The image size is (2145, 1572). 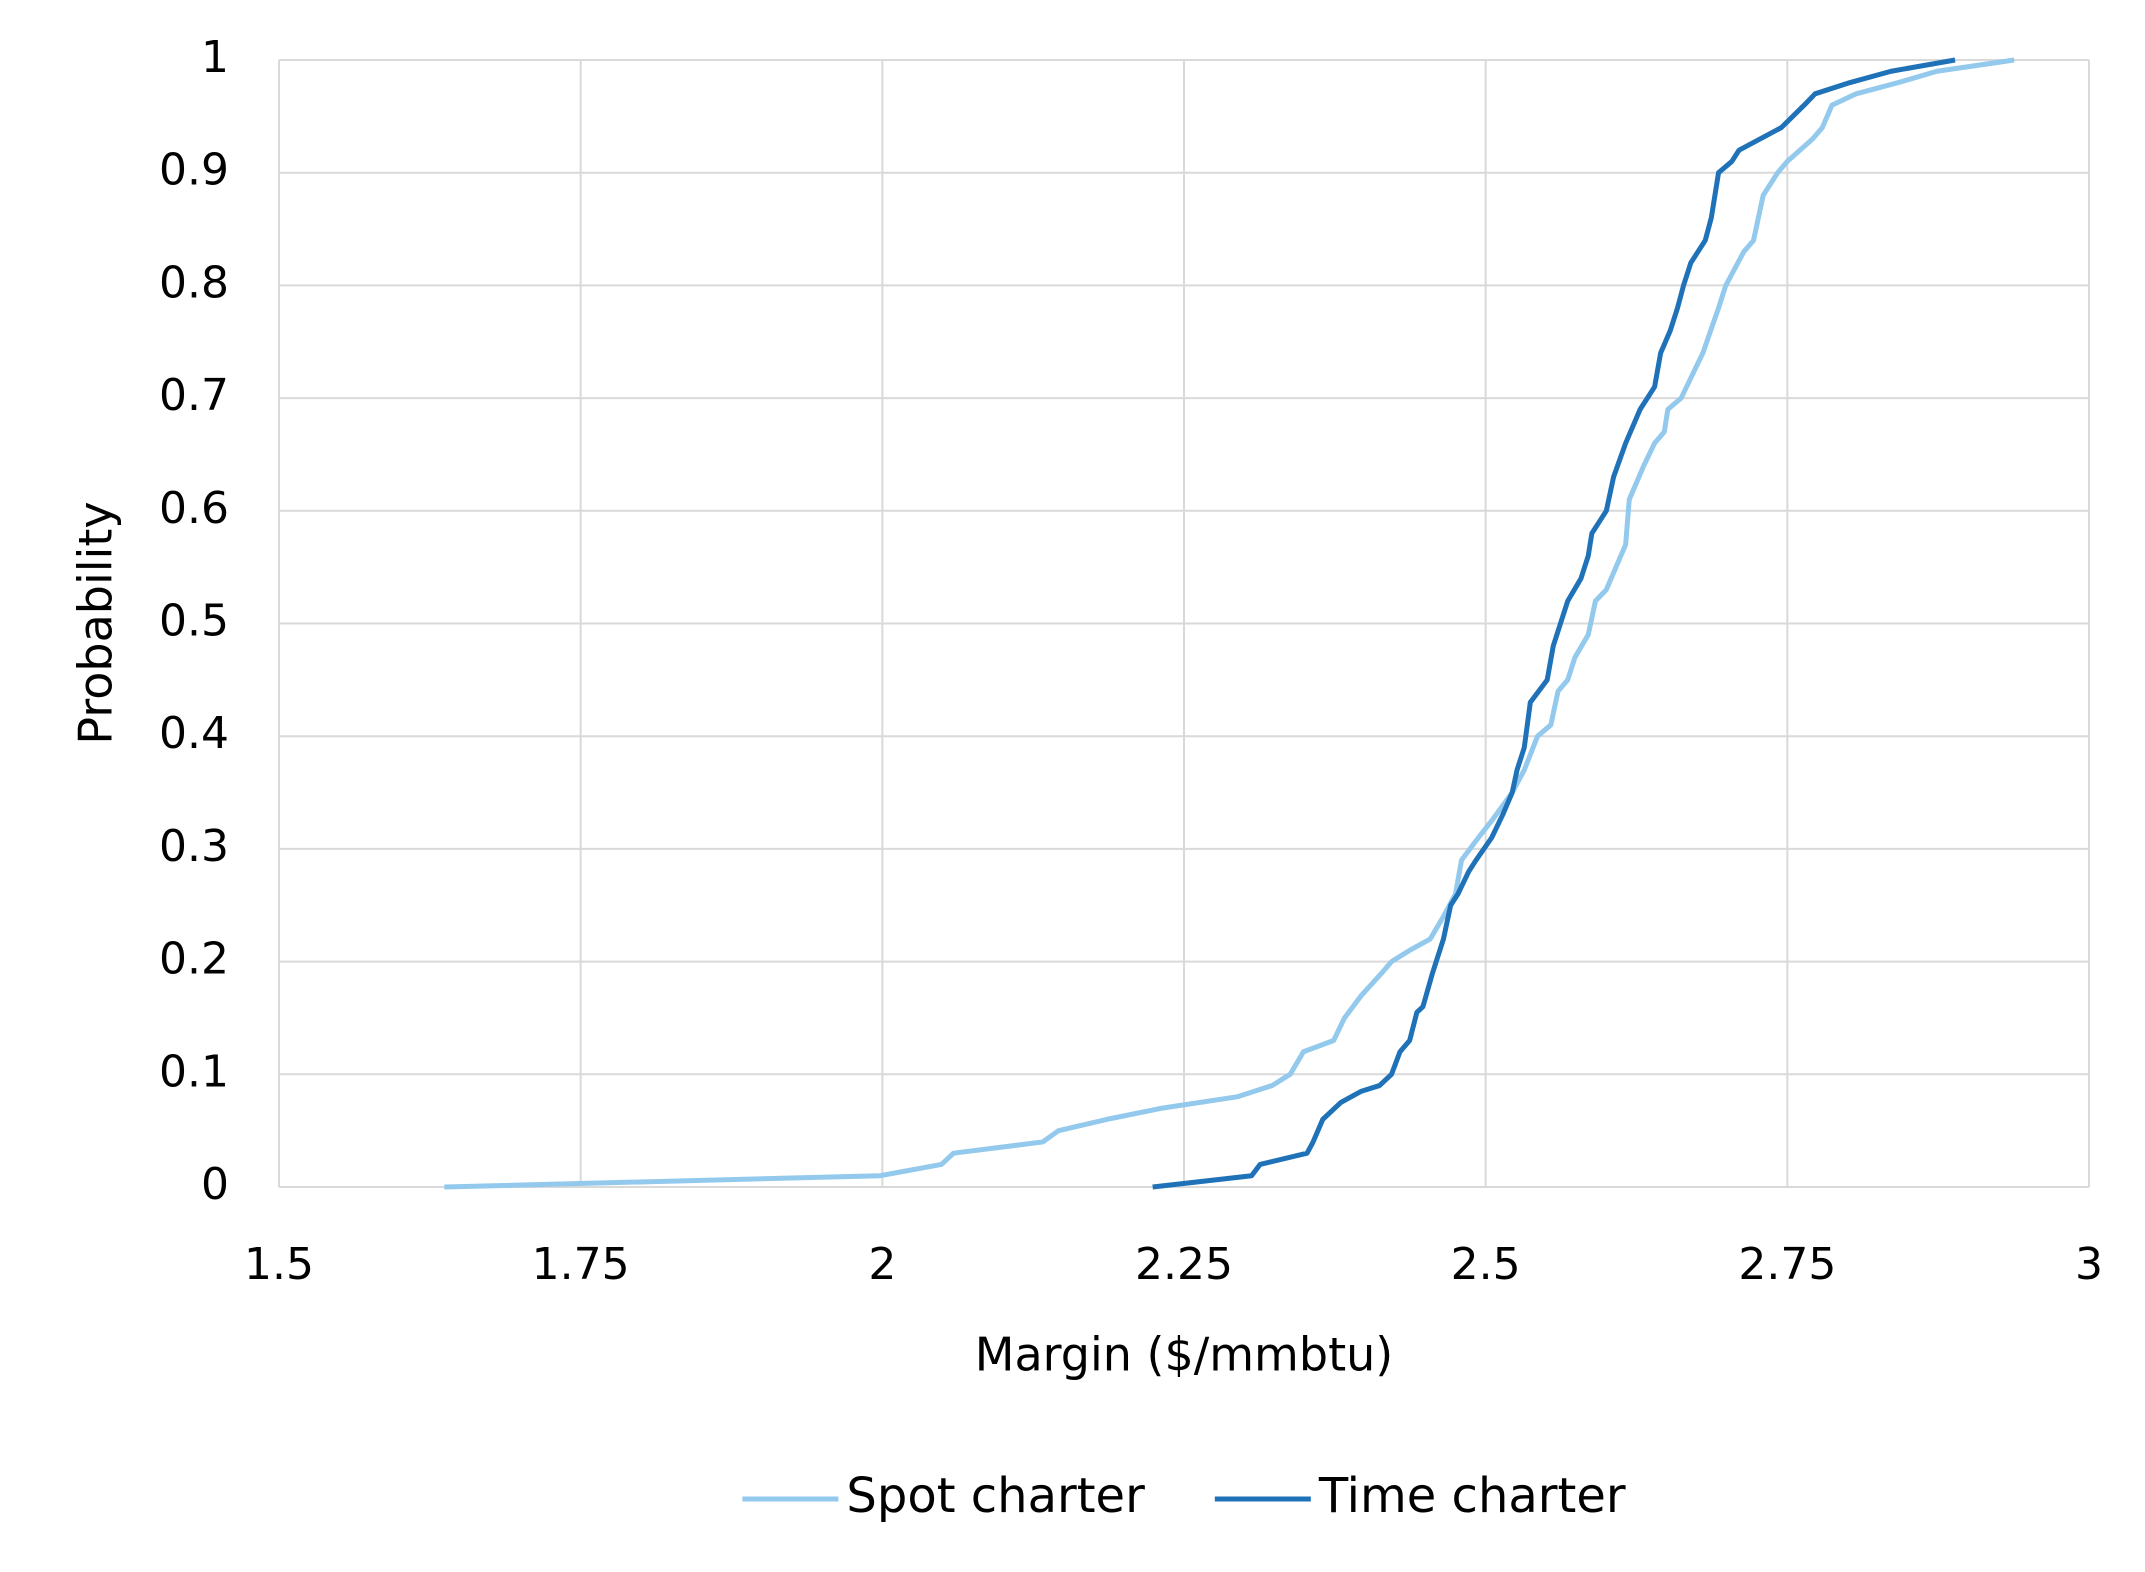 What do you see at coordinates (194, 959) in the screenshot?
I see `y-tick-label: 0.2` at bounding box center [194, 959].